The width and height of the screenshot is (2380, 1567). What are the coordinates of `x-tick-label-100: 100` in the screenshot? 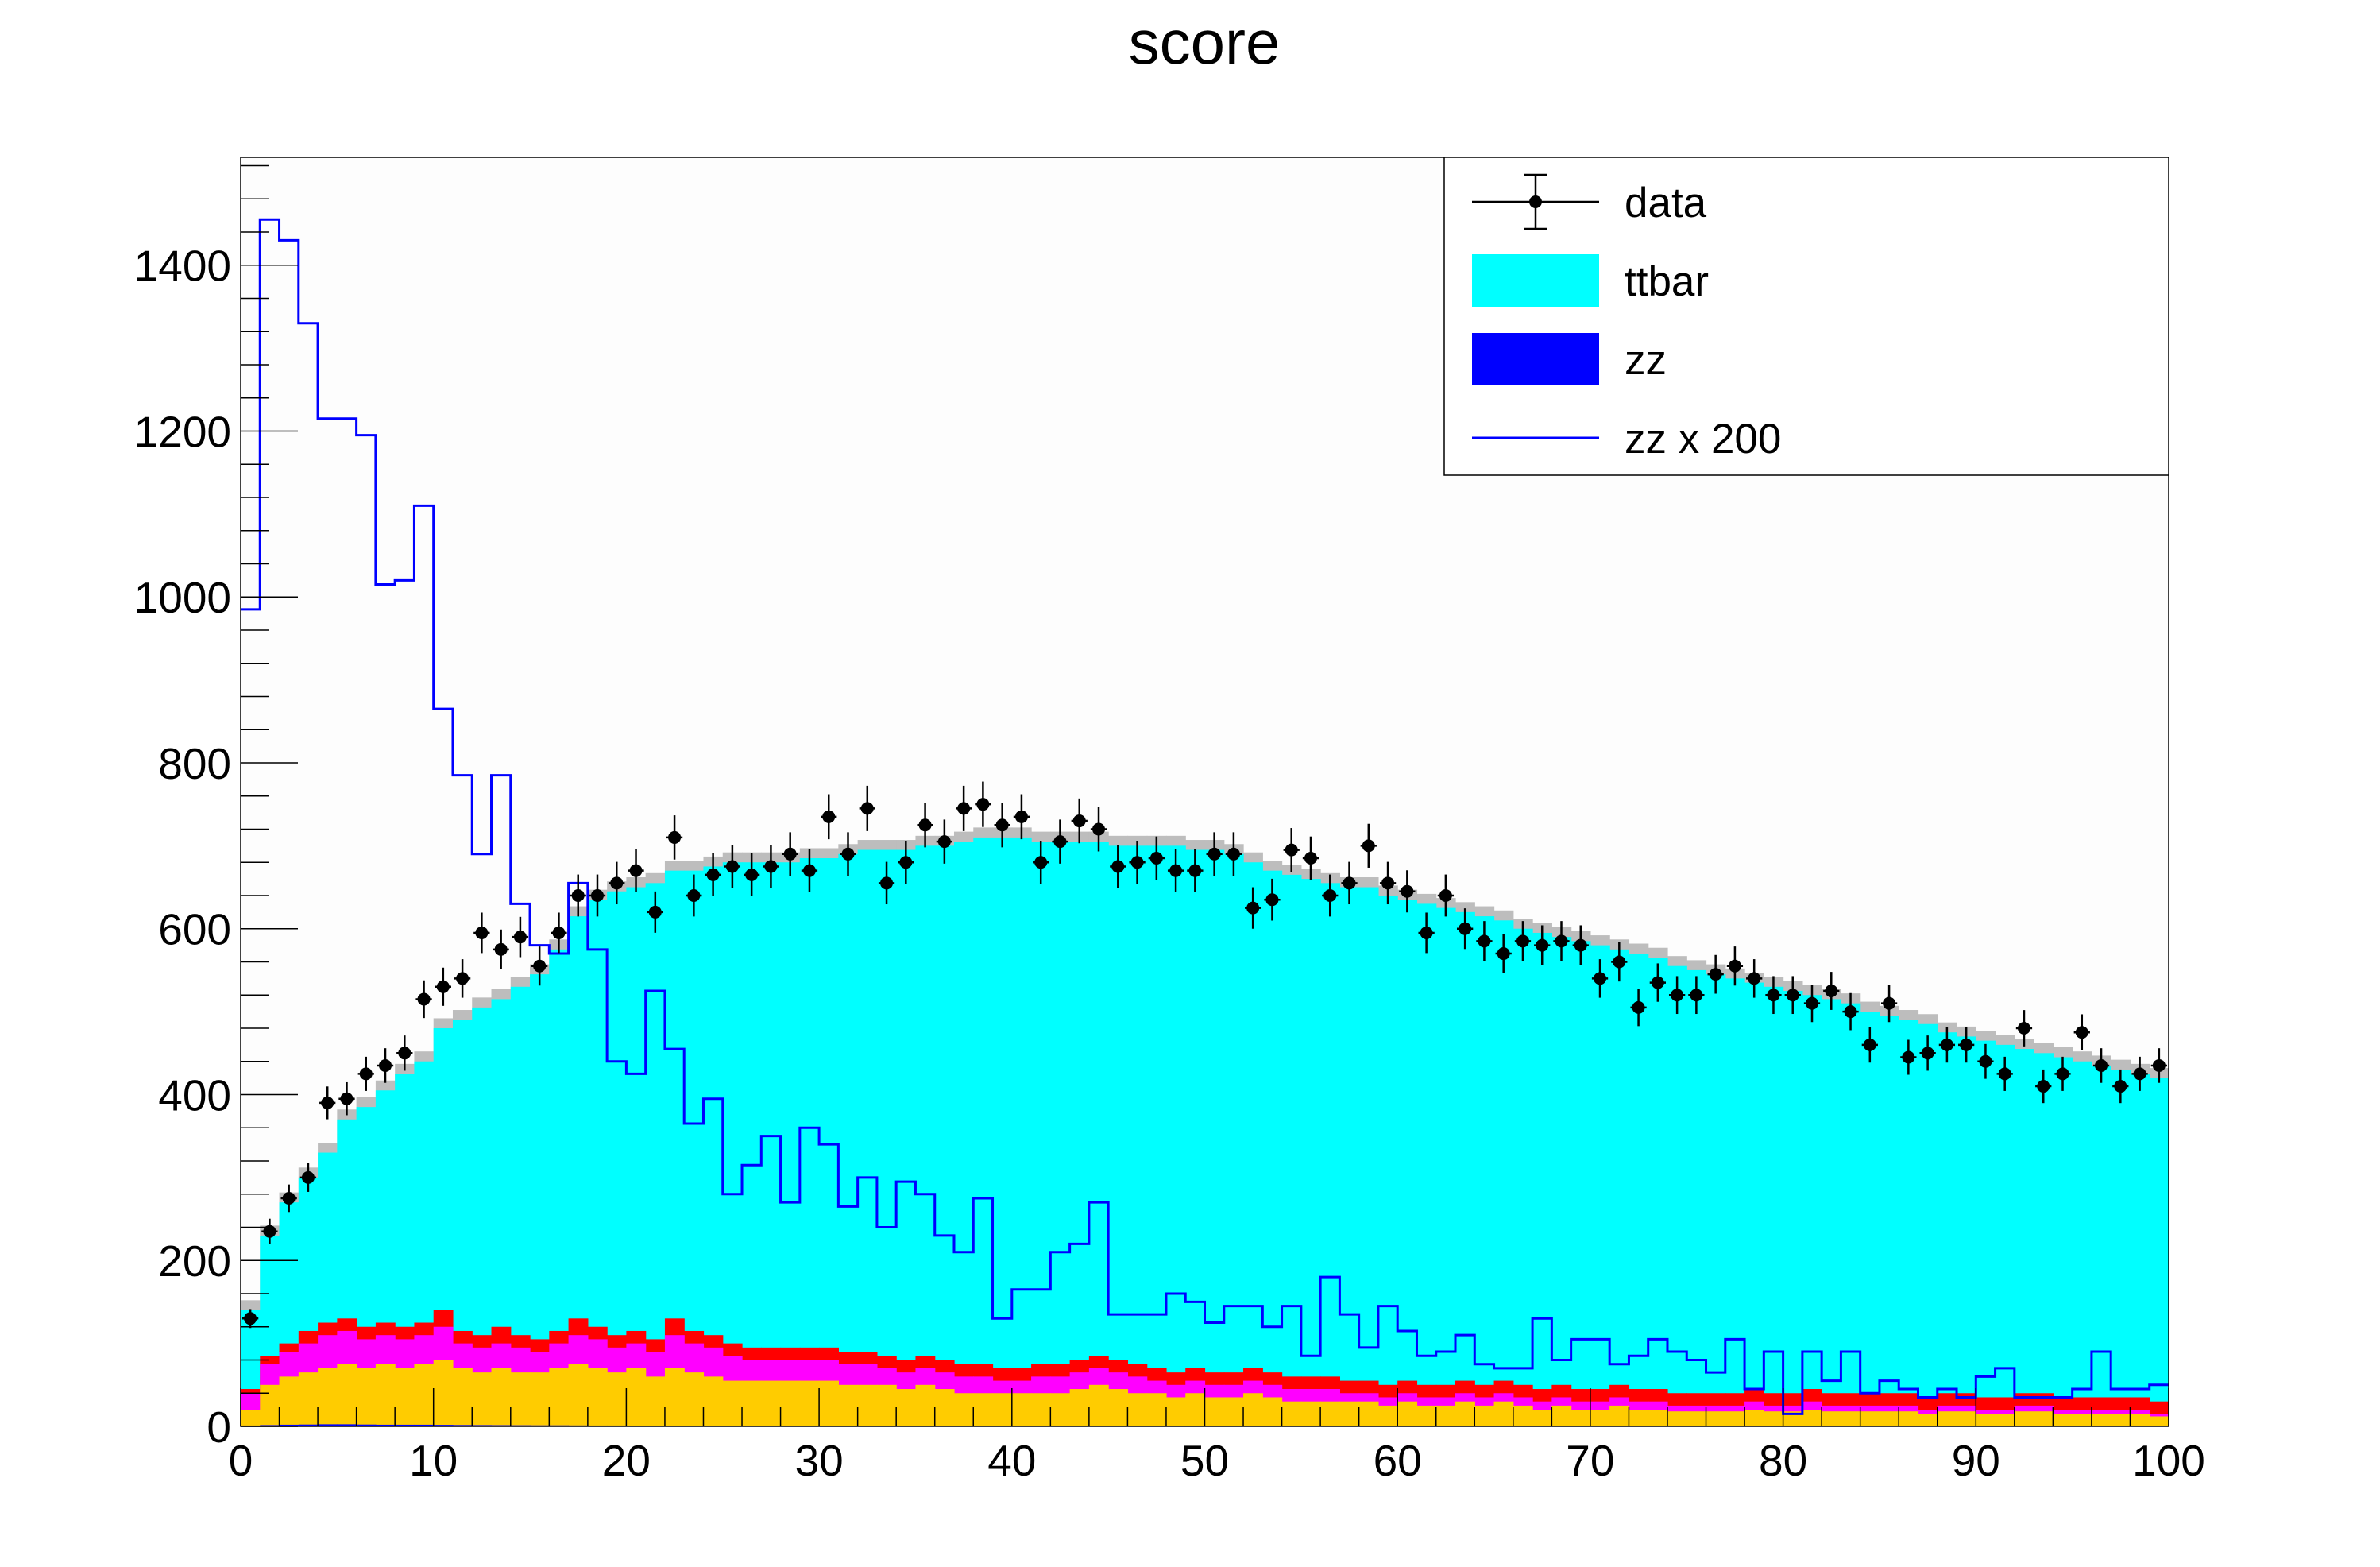 It's located at (2168, 1460).